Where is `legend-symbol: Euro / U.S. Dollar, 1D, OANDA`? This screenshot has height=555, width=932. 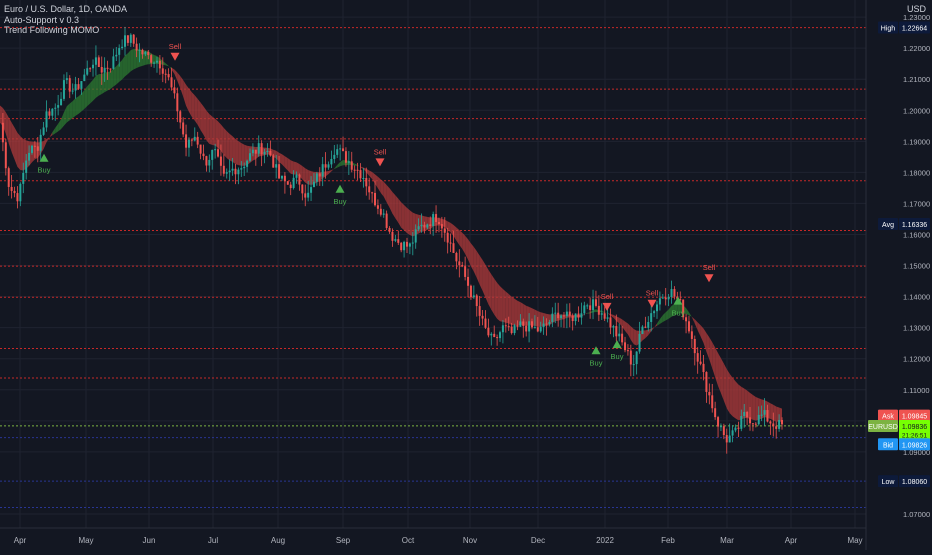 legend-symbol: Euro / U.S. Dollar, 1D, OANDA is located at coordinates (66, 9).